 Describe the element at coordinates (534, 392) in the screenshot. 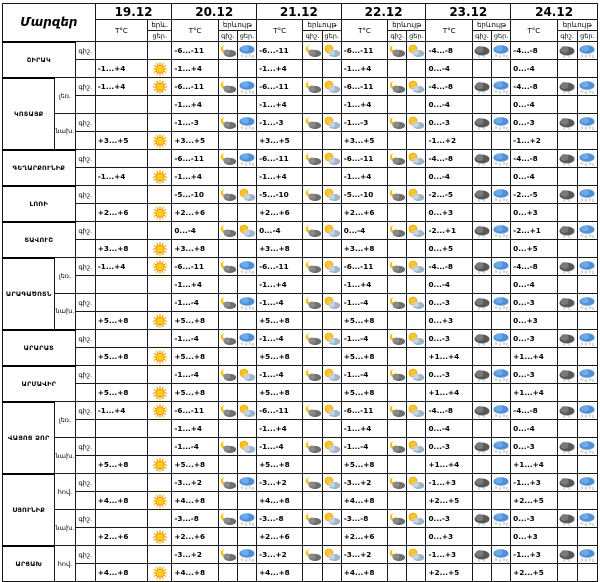

I see `temperature-cell: +1...+4` at that location.